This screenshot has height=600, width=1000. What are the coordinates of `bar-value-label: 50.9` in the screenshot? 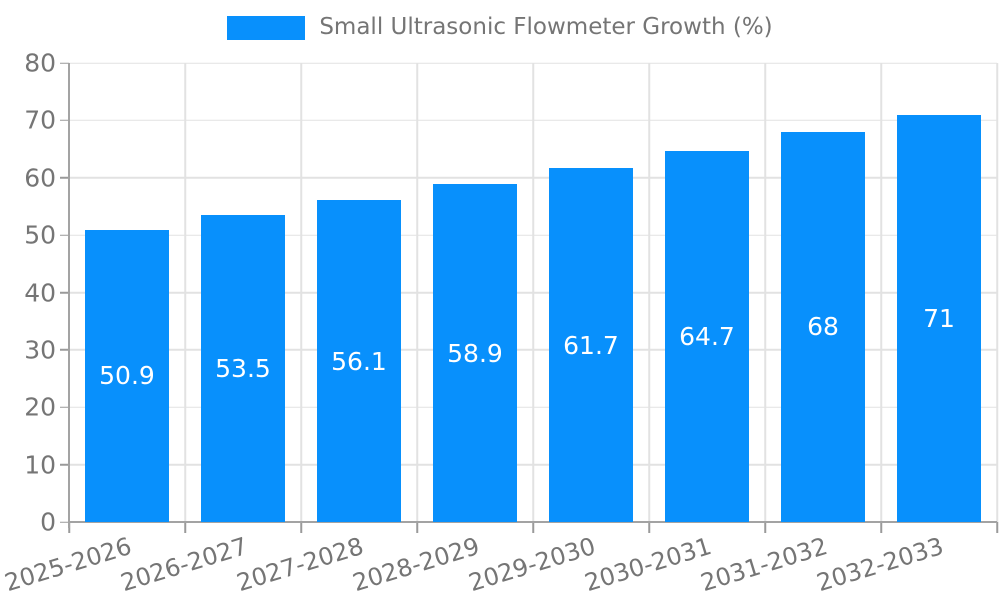 It's located at (127, 376).